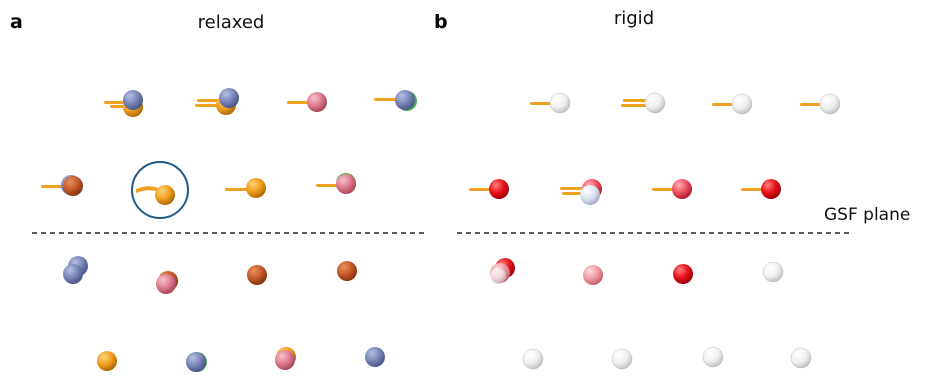  What do you see at coordinates (16, 22) in the screenshot?
I see `panel-letter-a: a` at bounding box center [16, 22].